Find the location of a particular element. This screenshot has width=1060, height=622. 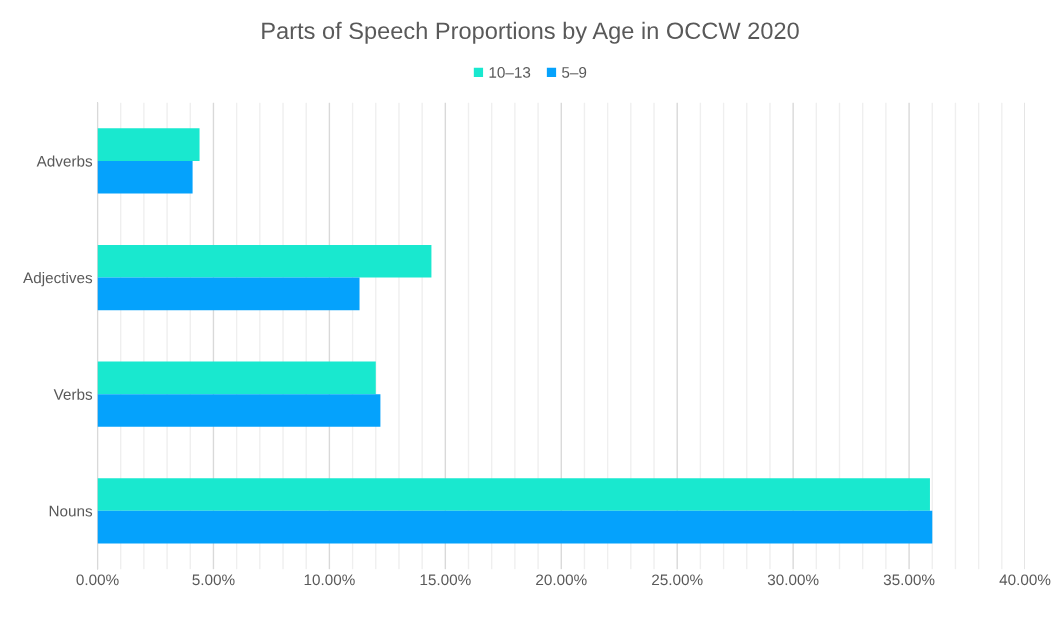

y-tick-label: Nouns is located at coordinates (71, 511).